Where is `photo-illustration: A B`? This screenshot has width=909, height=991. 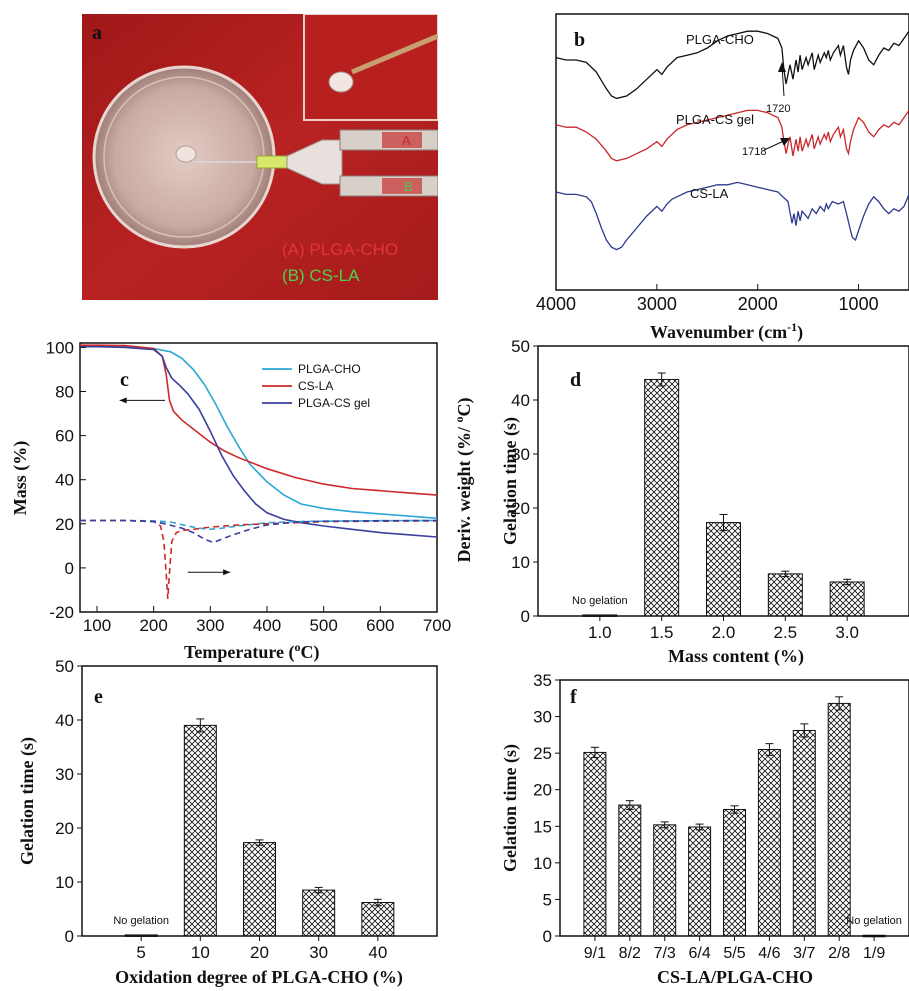 photo-illustration: A B is located at coordinates (260, 157).